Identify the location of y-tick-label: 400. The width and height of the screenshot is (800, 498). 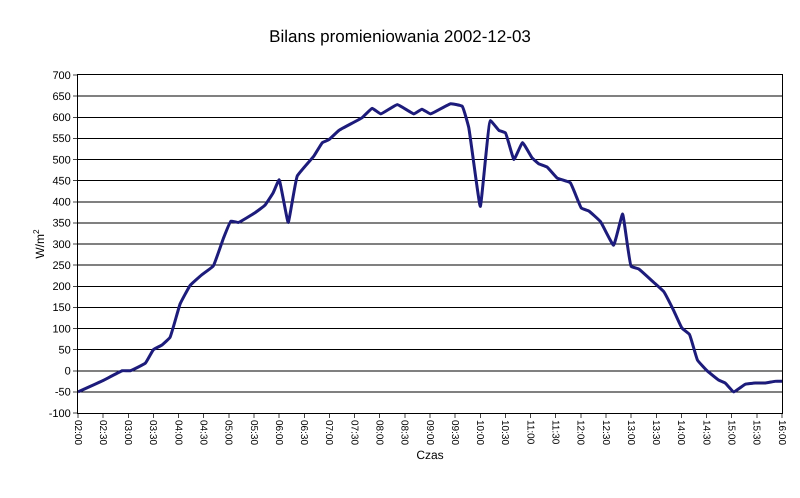
(61, 202).